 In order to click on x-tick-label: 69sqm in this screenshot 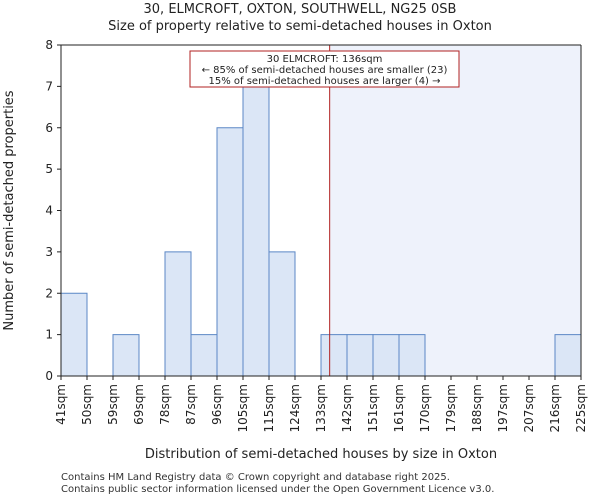, I will do `click(139, 404)`.